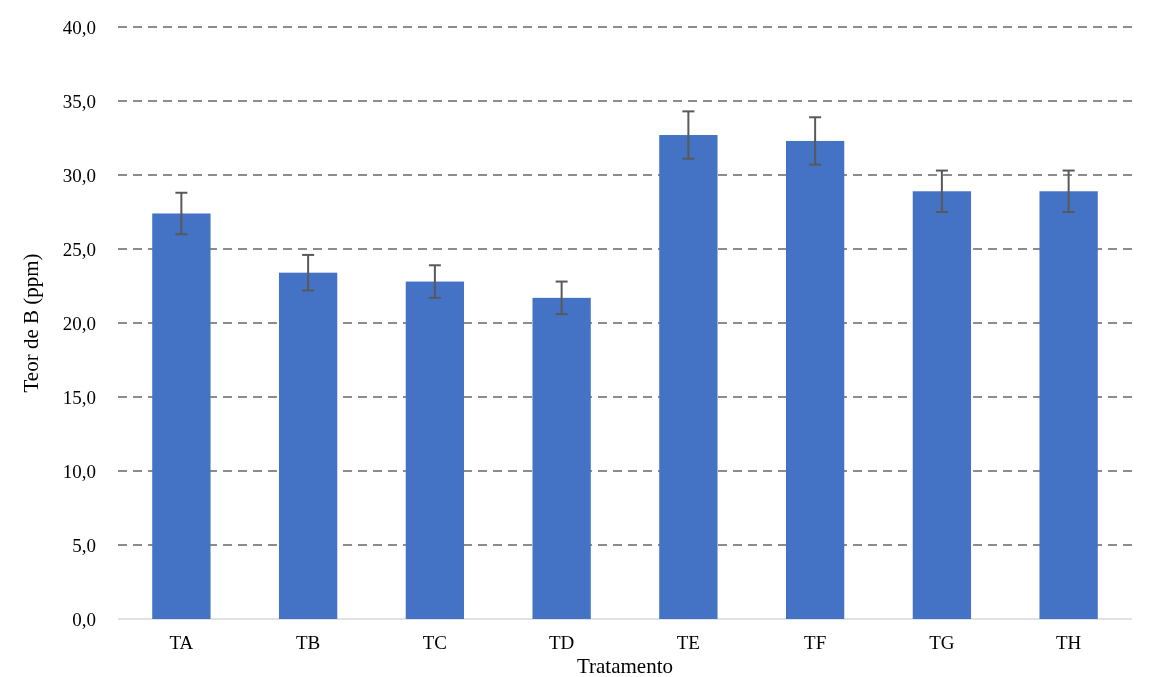 This screenshot has width=1149, height=677. I want to click on x-tick-label: TH, so click(1068, 642).